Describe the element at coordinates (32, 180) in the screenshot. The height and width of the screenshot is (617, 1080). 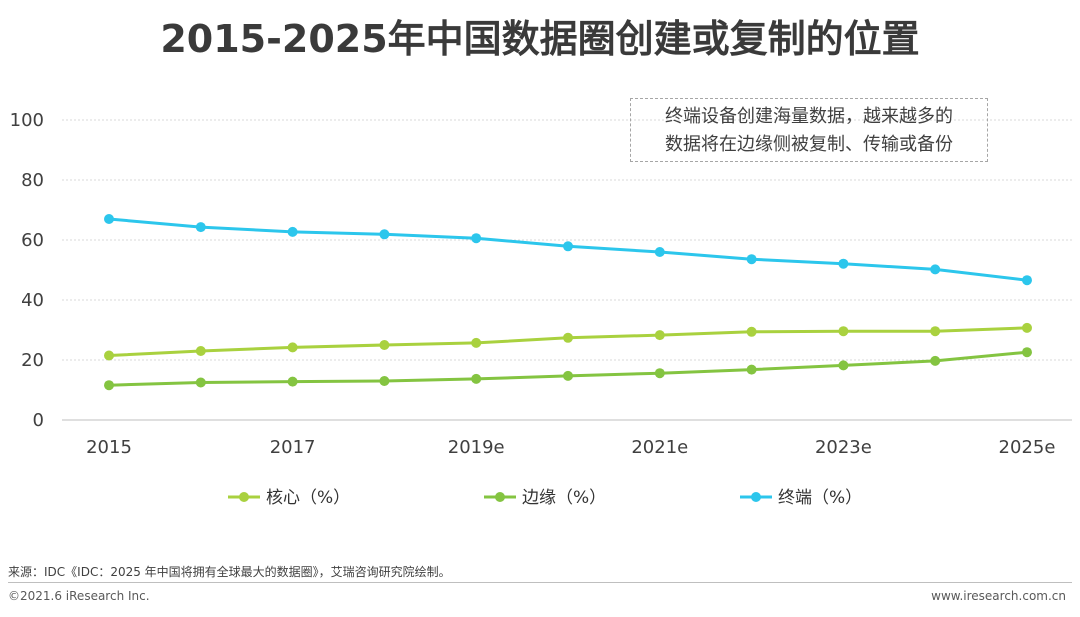
I see `y-tick-label: 80` at that location.